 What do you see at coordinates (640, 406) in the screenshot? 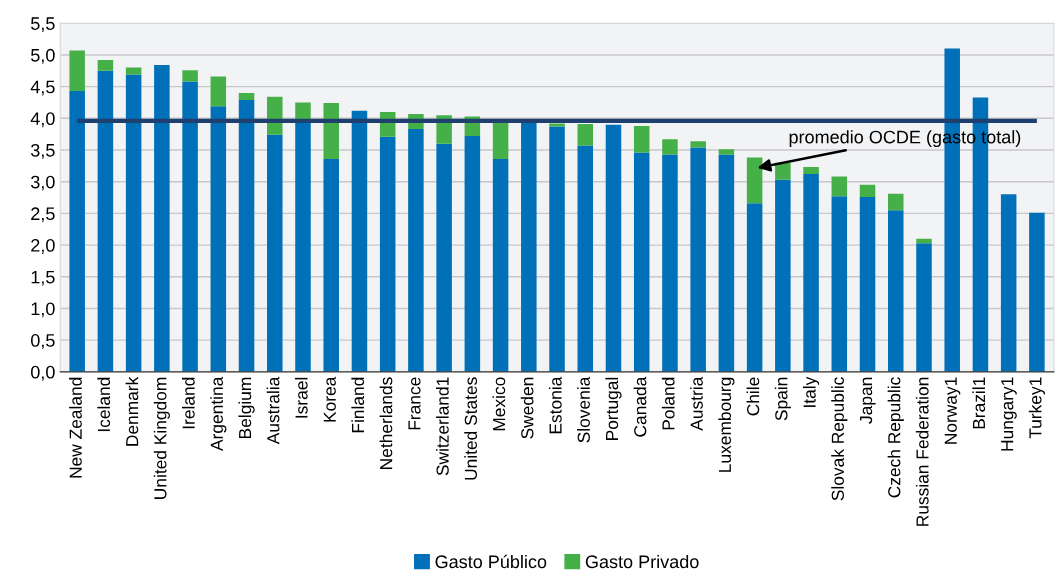
I see `x-tick-label: Canada` at bounding box center [640, 406].